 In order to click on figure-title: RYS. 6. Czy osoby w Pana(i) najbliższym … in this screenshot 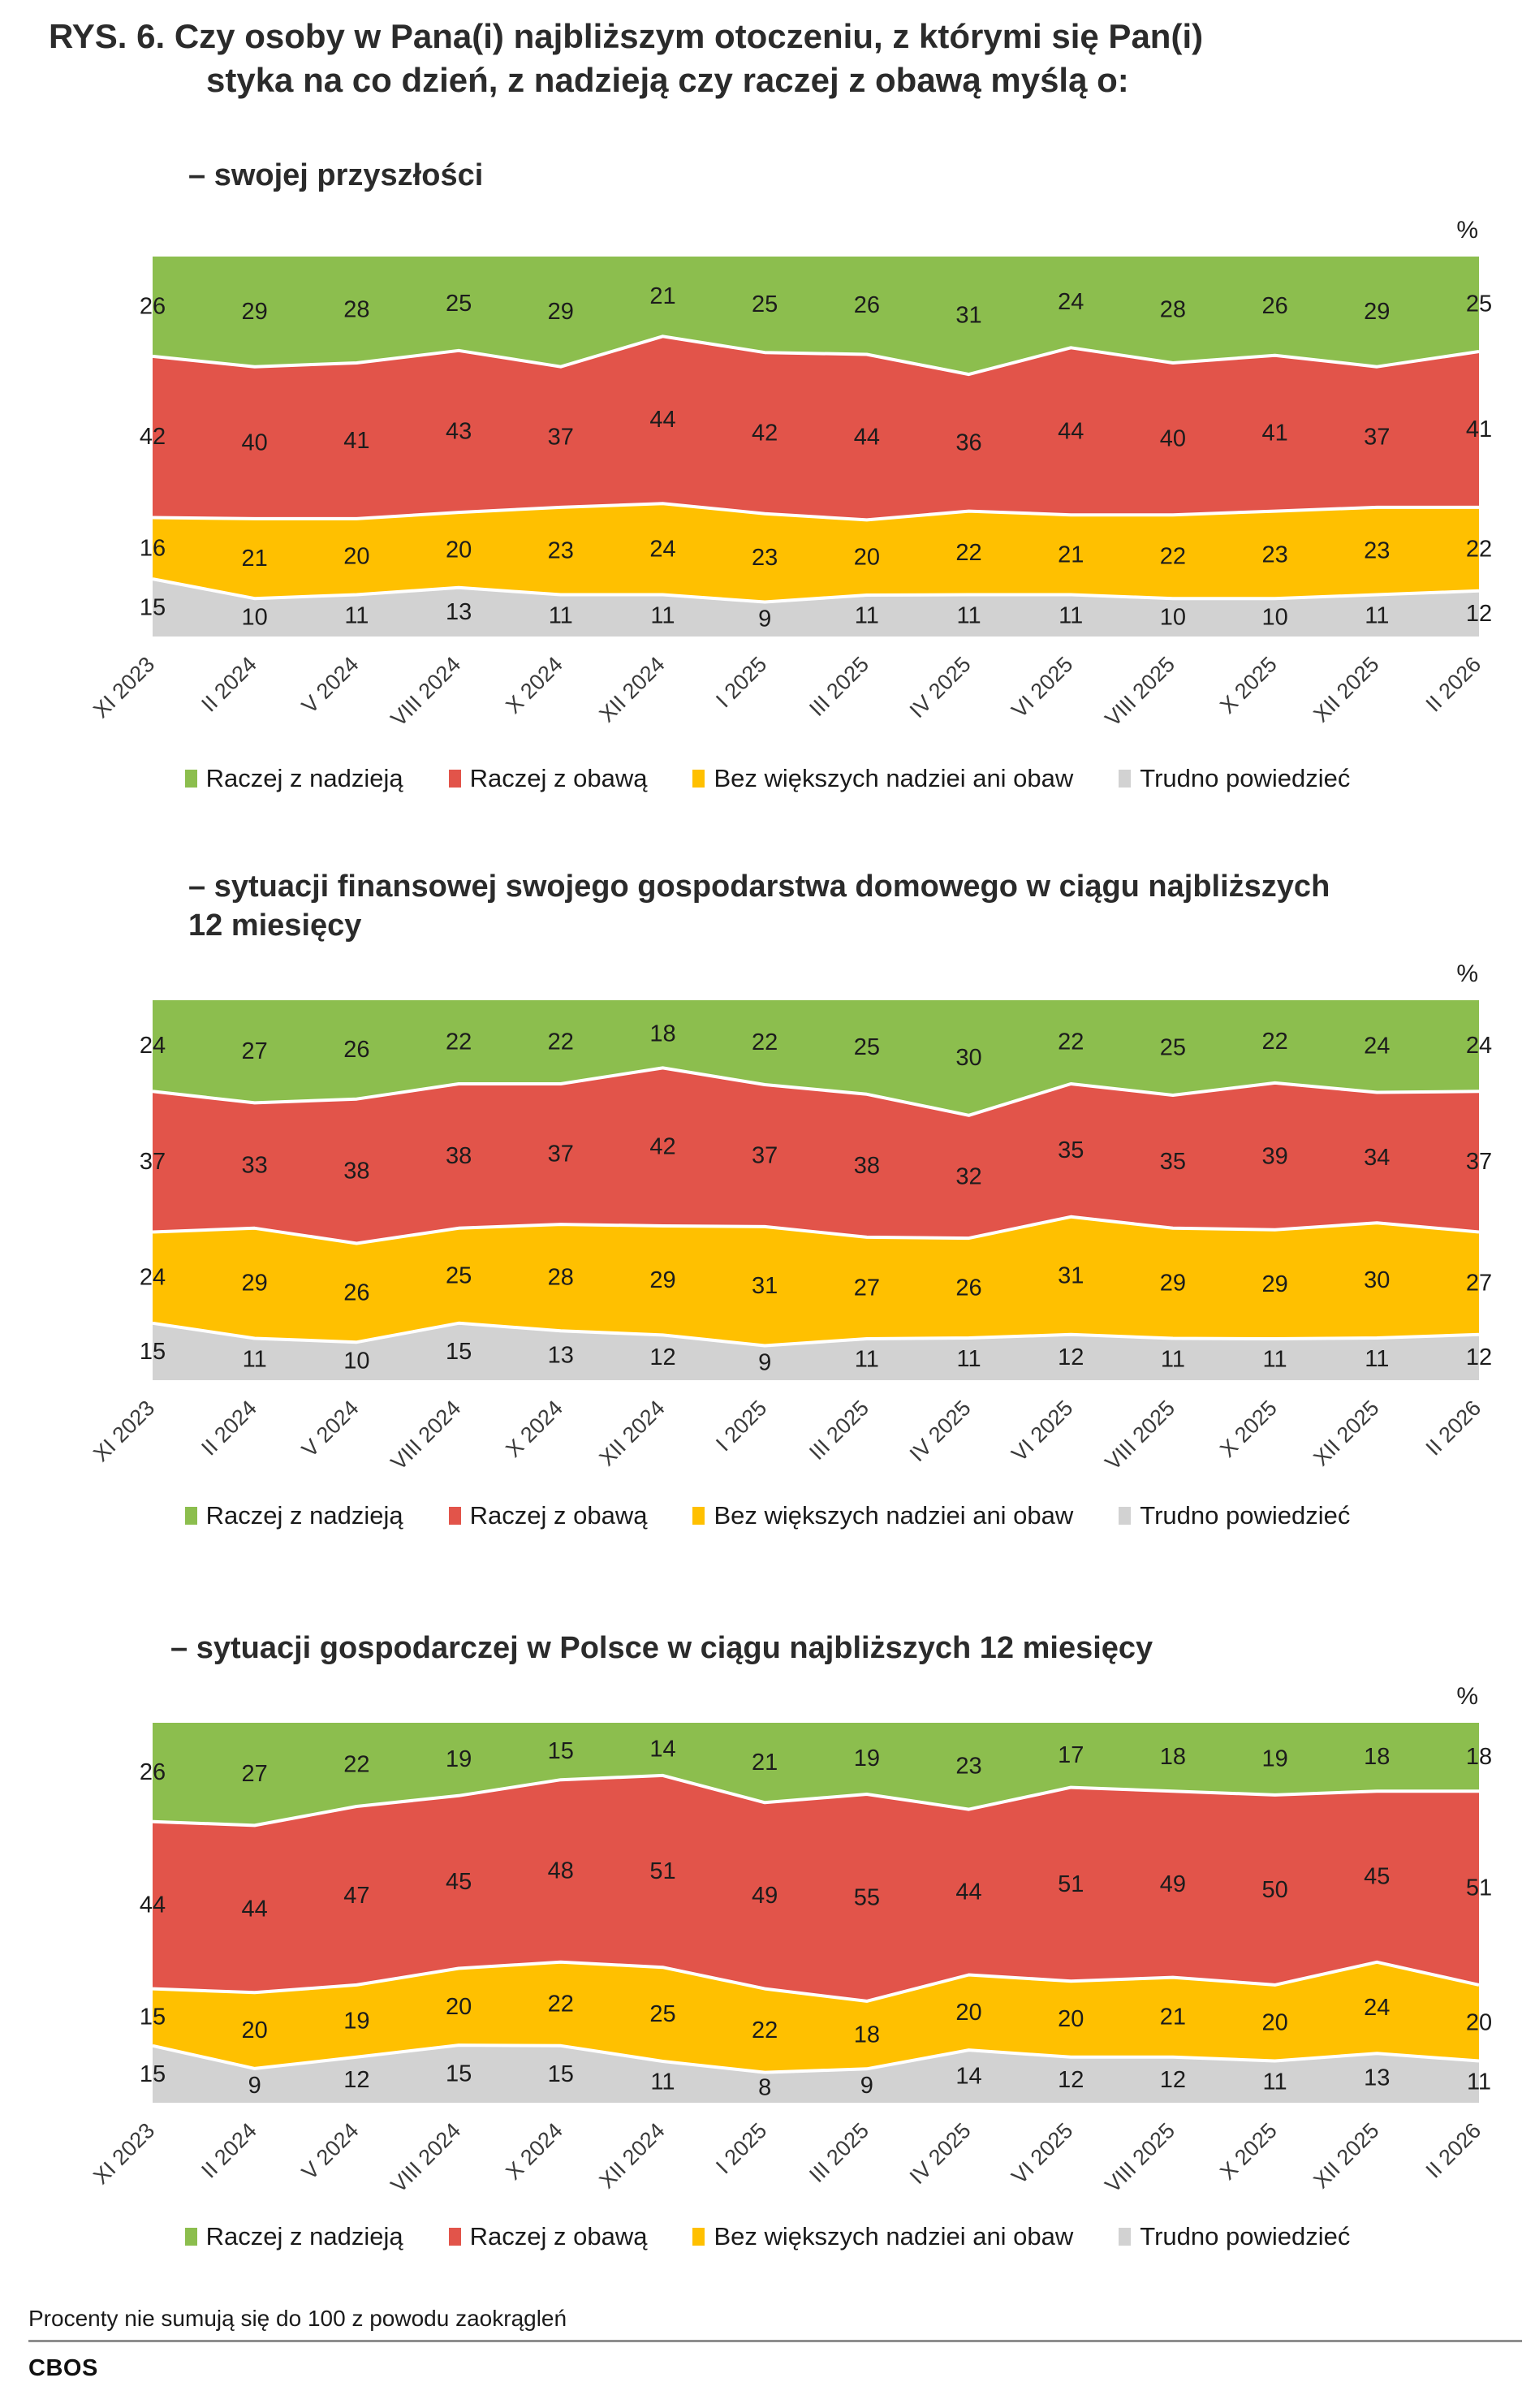, I will do `click(626, 58)`.